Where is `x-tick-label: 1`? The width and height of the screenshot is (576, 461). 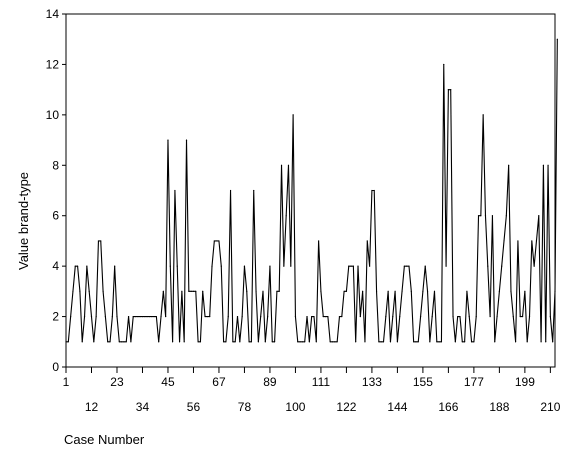
x-tick-label: 1 is located at coordinates (66, 382).